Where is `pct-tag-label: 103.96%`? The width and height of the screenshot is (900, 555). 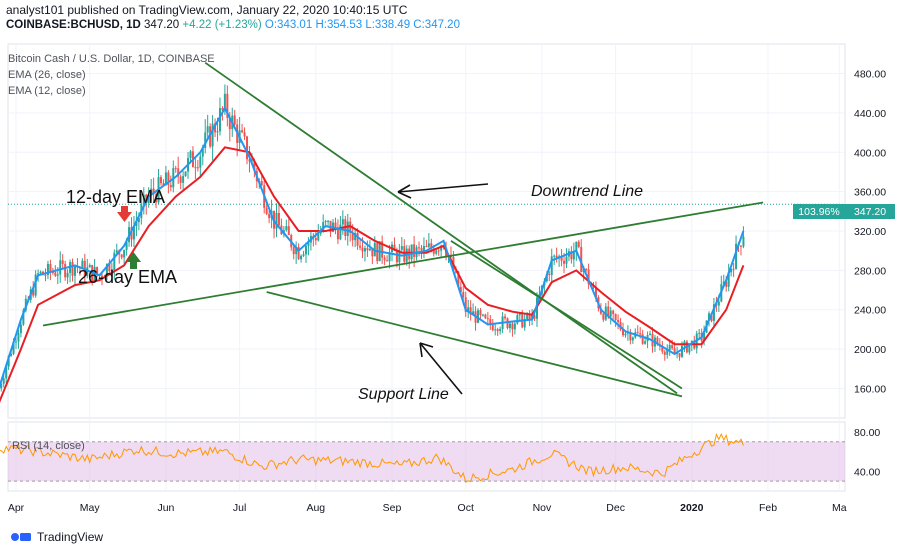
pct-tag-label: 103.96% is located at coordinates (818, 212).